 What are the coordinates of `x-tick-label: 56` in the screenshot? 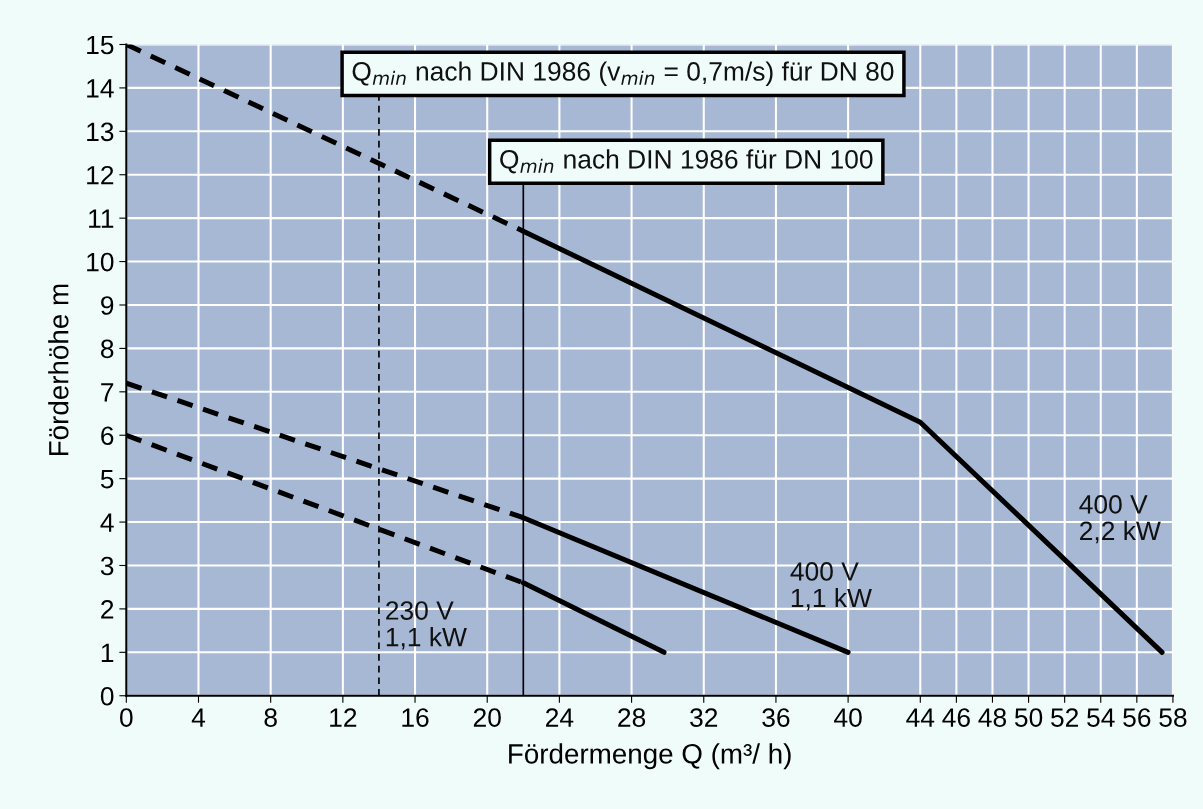 It's located at (1137, 717).